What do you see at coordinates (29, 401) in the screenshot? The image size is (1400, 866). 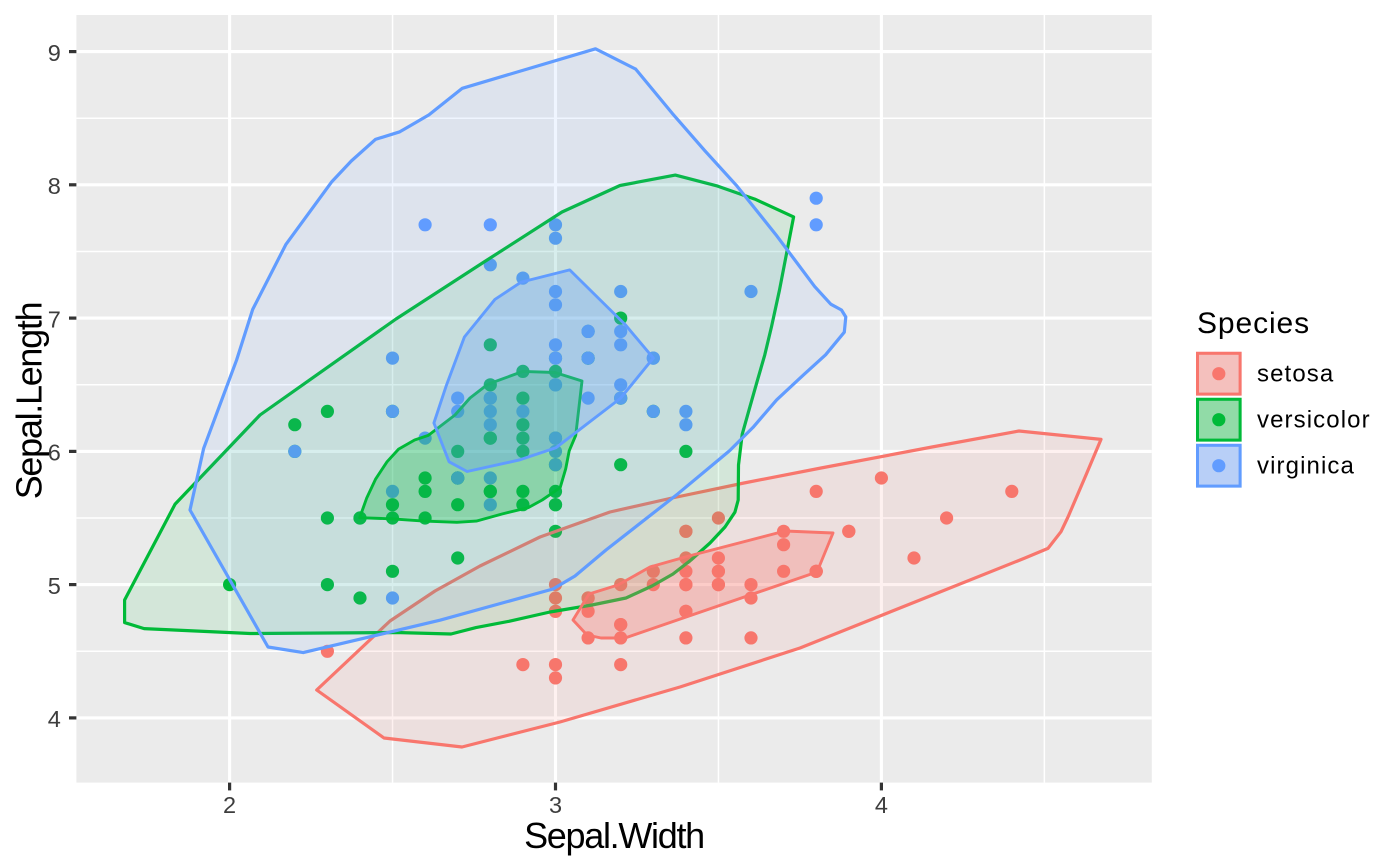 I see `svg-text: Sepal.Length` at bounding box center [29, 401].